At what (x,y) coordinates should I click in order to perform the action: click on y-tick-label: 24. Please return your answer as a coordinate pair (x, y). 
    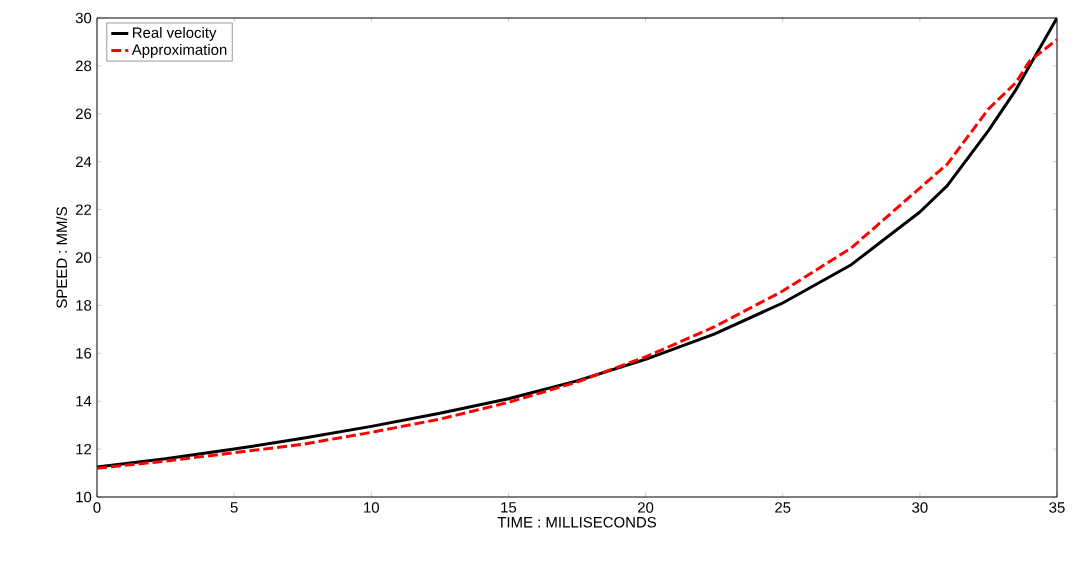
    Looking at the image, I should click on (83, 161).